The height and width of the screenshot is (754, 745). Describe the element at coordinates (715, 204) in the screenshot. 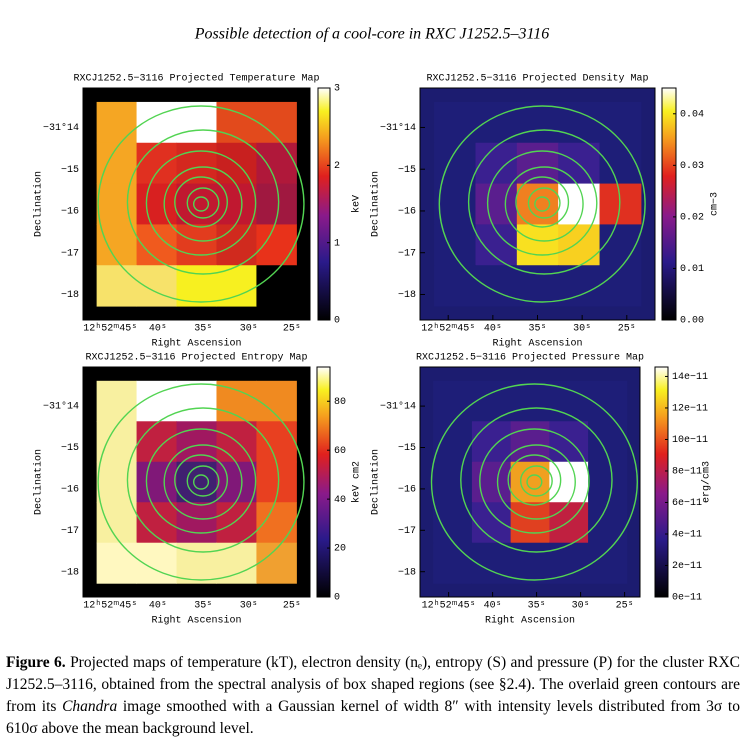

I see `colorbar-label: cm−3` at that location.